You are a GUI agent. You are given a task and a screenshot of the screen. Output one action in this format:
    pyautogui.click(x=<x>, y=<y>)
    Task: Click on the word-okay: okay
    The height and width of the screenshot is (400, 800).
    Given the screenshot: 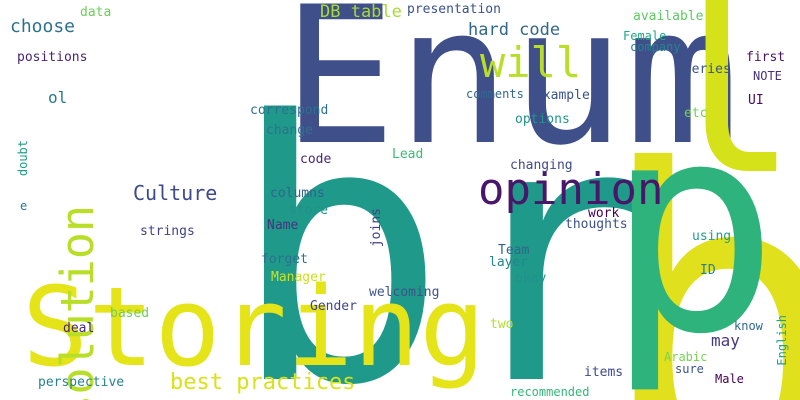 What is the action you would take?
    pyautogui.click(x=531, y=278)
    